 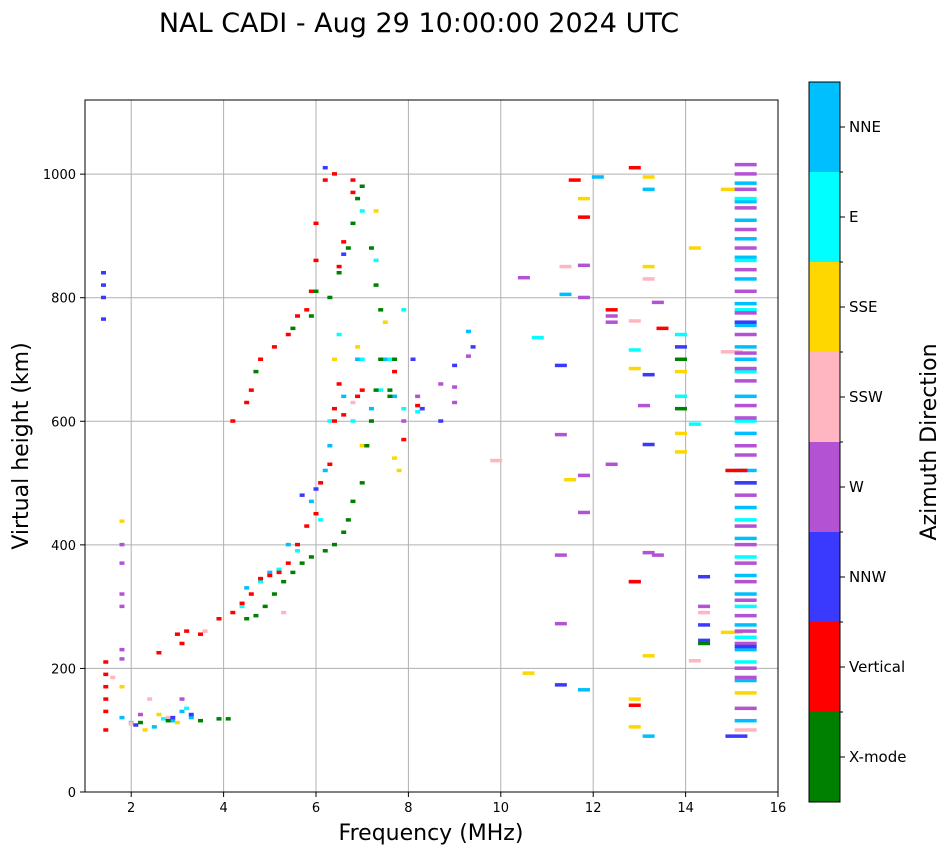 What do you see at coordinates (877, 667) in the screenshot?
I see `colorbar-tick-label: Vertical` at bounding box center [877, 667].